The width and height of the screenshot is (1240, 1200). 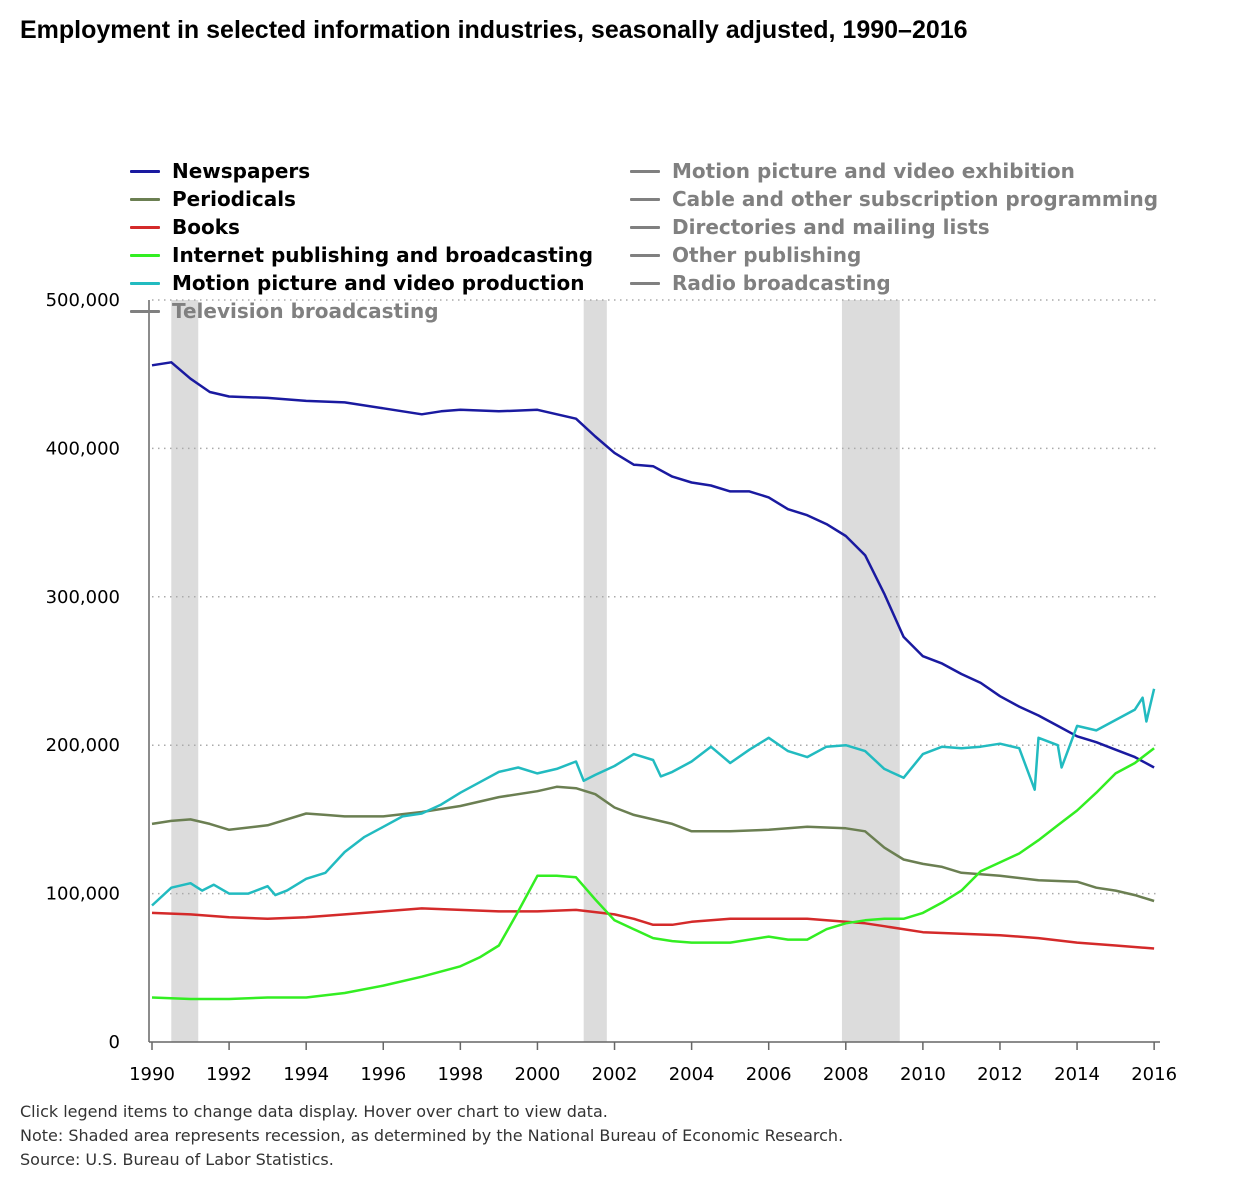 What do you see at coordinates (114, 1042) in the screenshot?
I see `y-tick-label: 0` at bounding box center [114, 1042].